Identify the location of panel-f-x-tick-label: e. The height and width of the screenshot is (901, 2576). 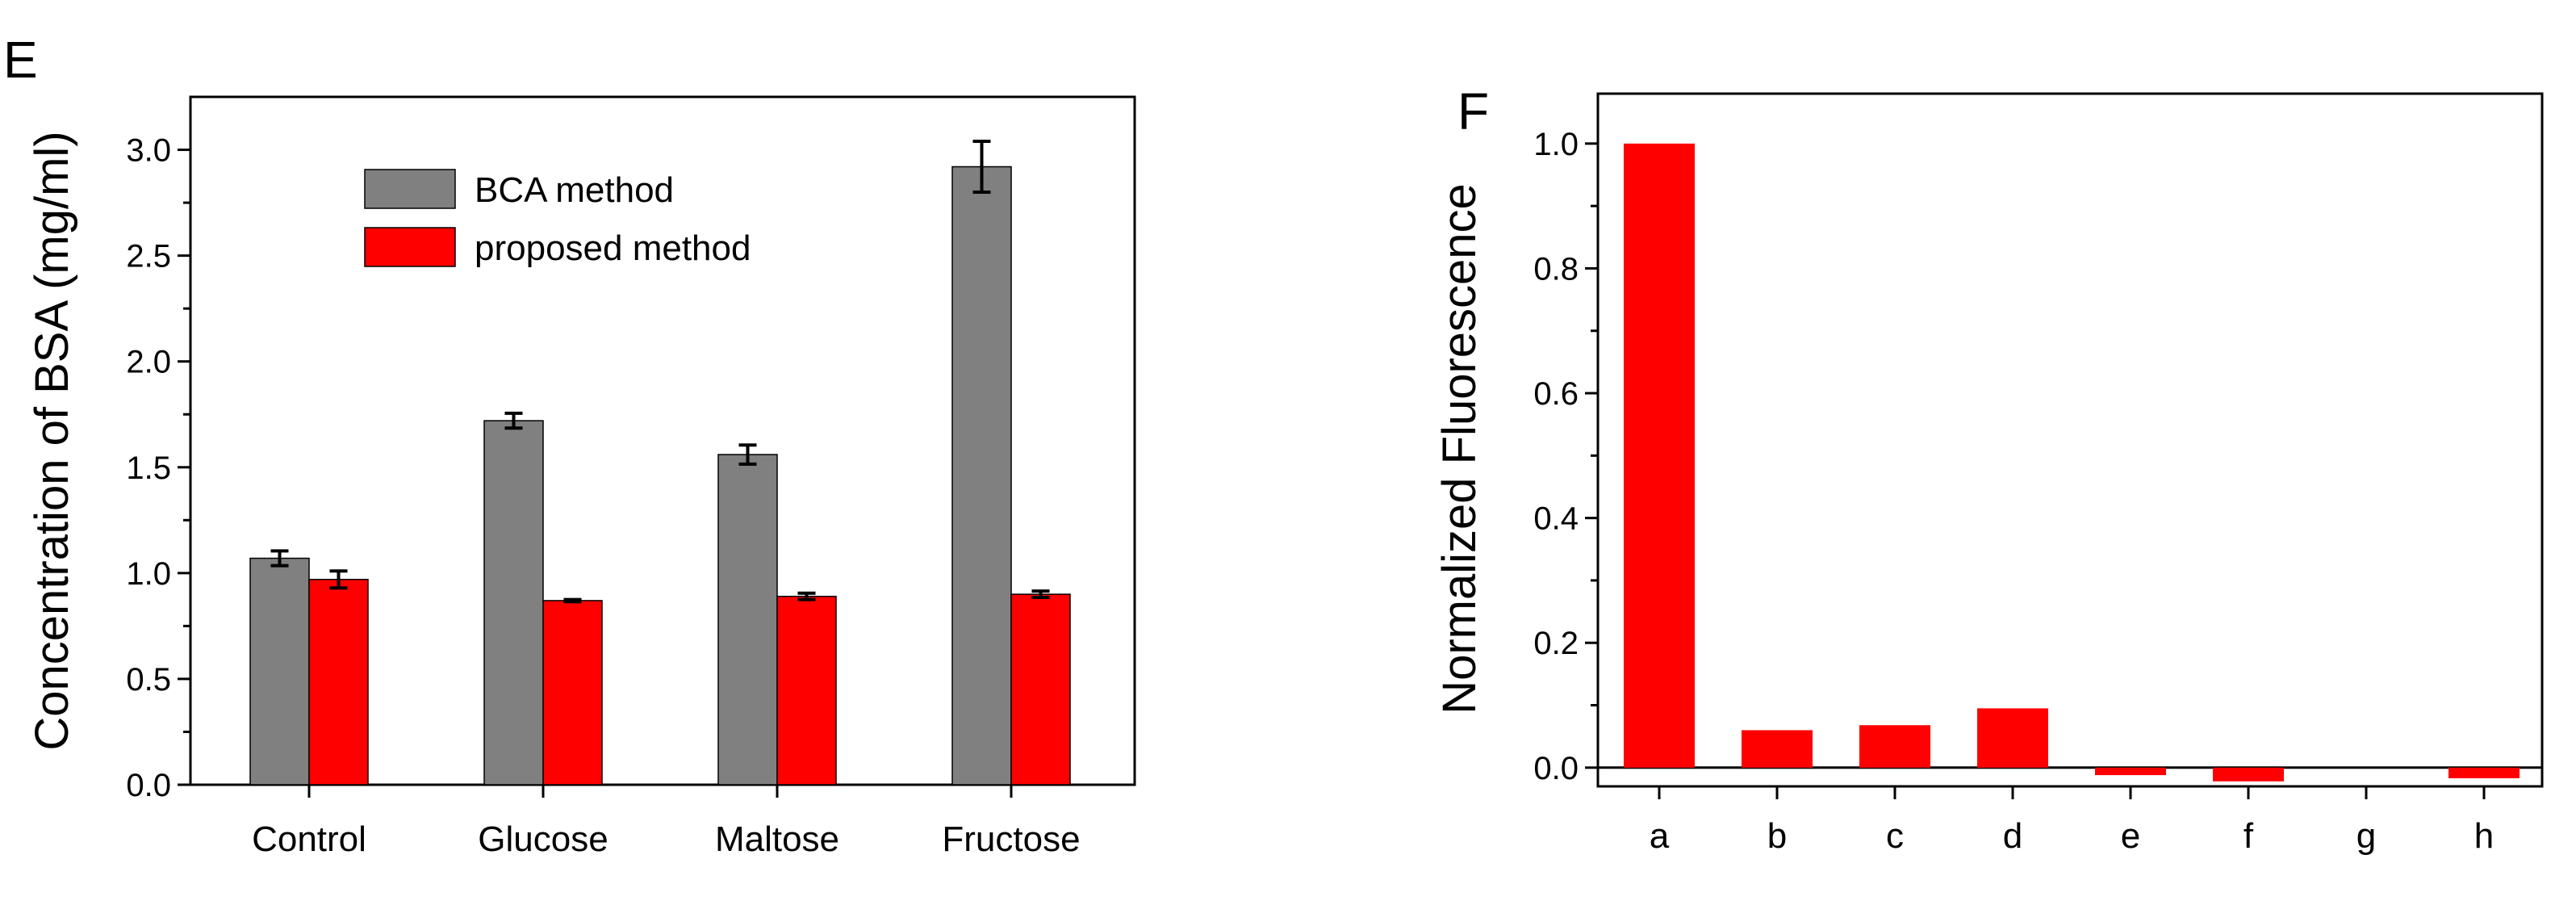
(2130, 836).